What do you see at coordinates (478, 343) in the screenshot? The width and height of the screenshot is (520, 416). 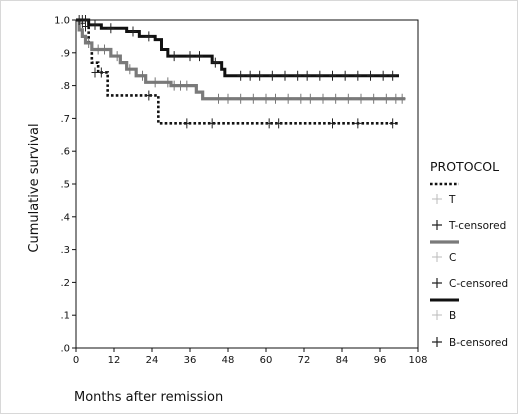 I see `legend-label-b-censored: B-censored` at bounding box center [478, 343].